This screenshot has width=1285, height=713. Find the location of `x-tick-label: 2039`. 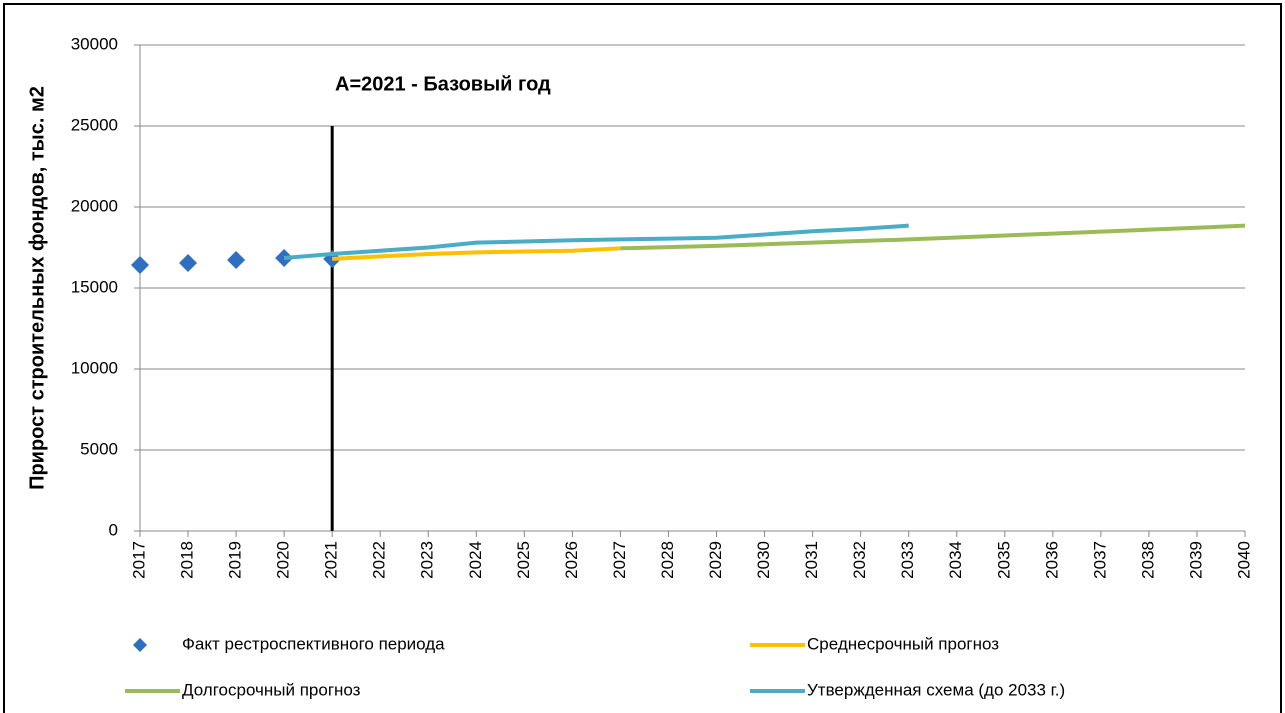

x-tick-label: 2039 is located at coordinates (1195, 560).